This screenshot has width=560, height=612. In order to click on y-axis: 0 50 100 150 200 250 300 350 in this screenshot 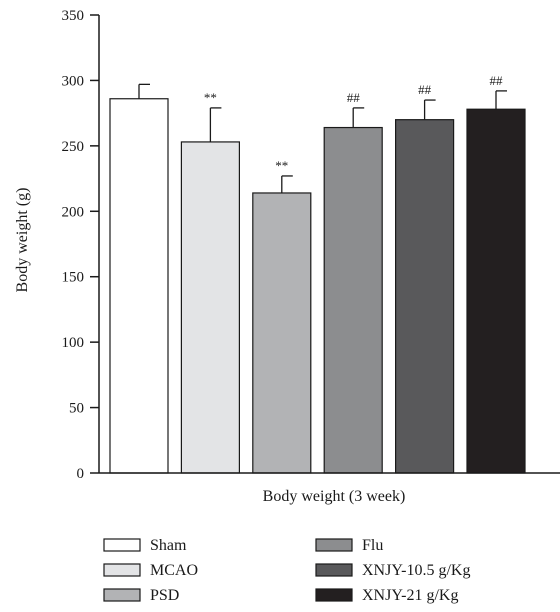, I will do `click(81, 245)`.